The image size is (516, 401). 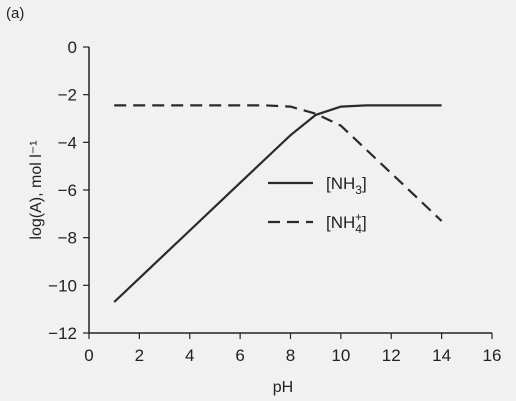 I want to click on x-axis-label: pH, so click(x=283, y=387).